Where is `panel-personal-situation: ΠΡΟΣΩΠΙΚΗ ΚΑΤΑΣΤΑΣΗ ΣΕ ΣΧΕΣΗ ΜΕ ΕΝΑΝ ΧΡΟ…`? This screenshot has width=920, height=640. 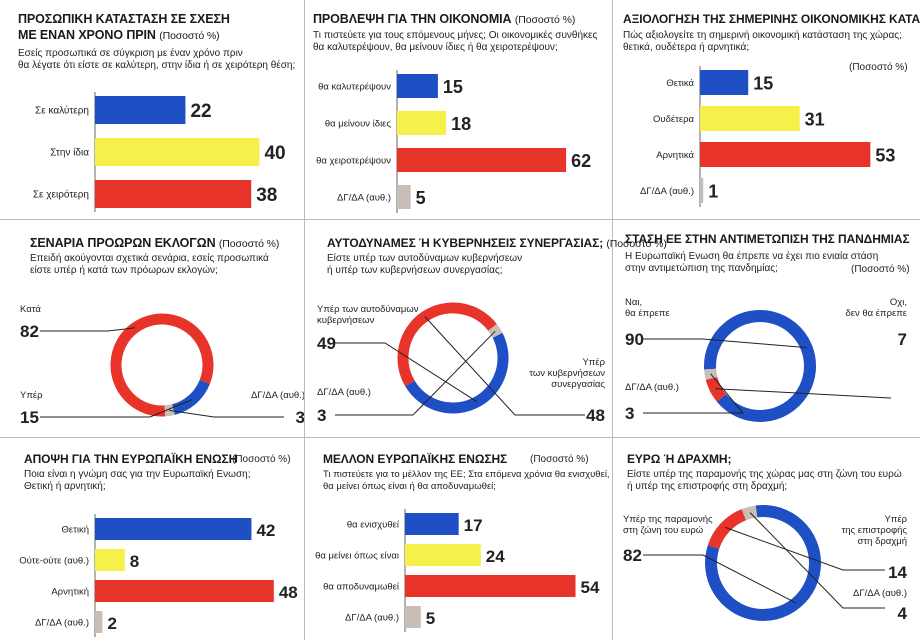
panel-personal-situation: ΠΡΟΣΩΠΙΚΗ ΚΑΤΑΣΤΑΣΗ ΣΕ ΣΧΕΣΗ ΜΕ ΕΝΑΝ ΧΡΟ… is located at coordinates (152, 109).